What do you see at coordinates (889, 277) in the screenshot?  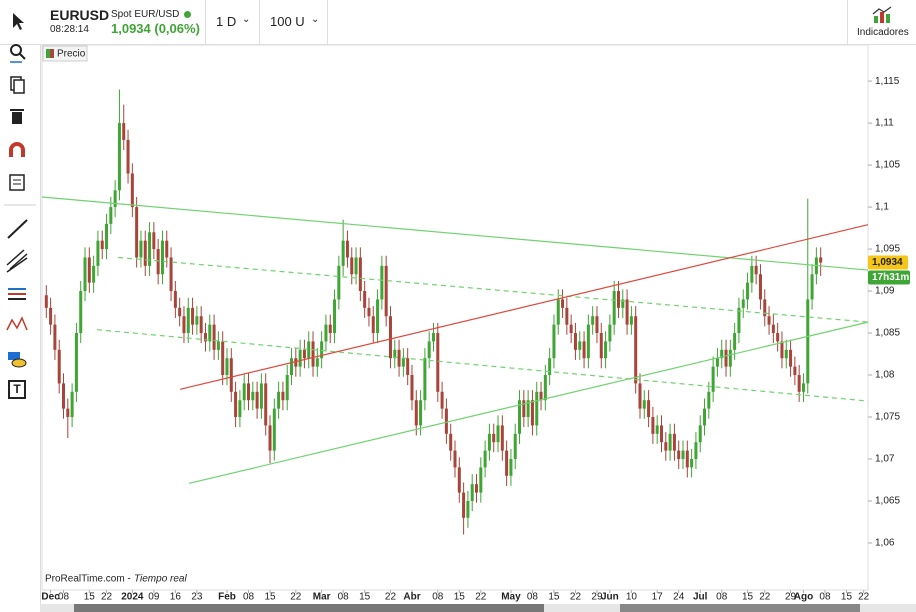 I see `timer-tag` at bounding box center [889, 277].